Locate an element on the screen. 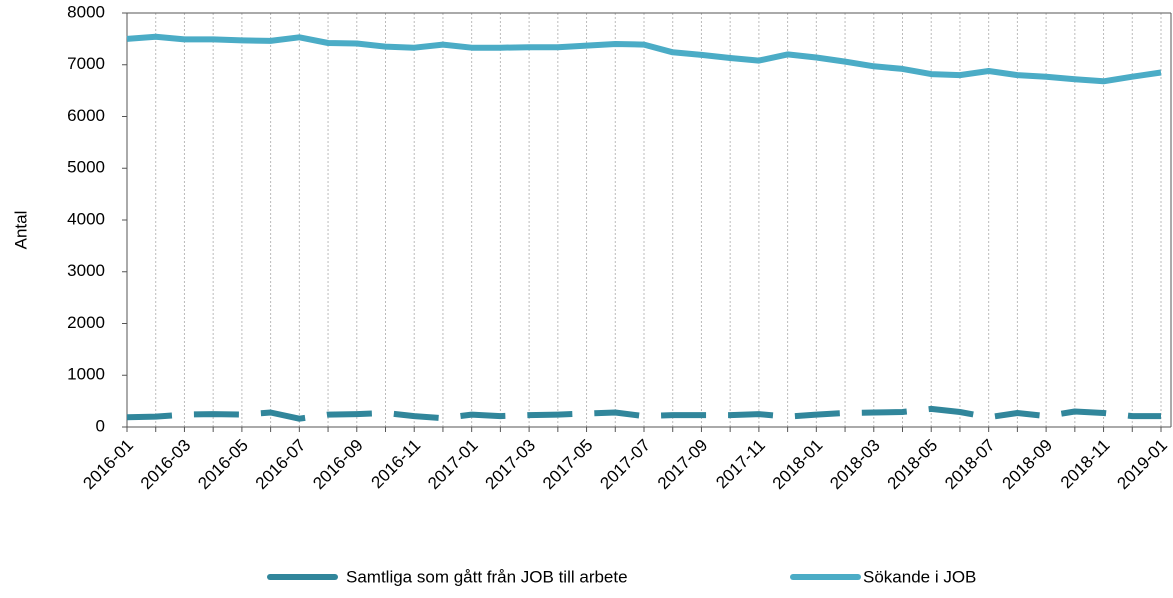 This screenshot has height=598, width=1173. x-tick-label: 2016-03 is located at coordinates (166, 465).